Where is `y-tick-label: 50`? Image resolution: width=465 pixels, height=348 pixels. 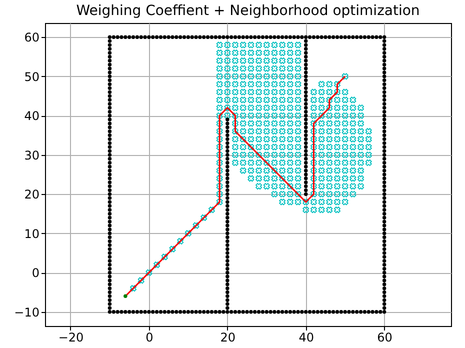
y-tick-label: 50 is located at coordinates (32, 77).